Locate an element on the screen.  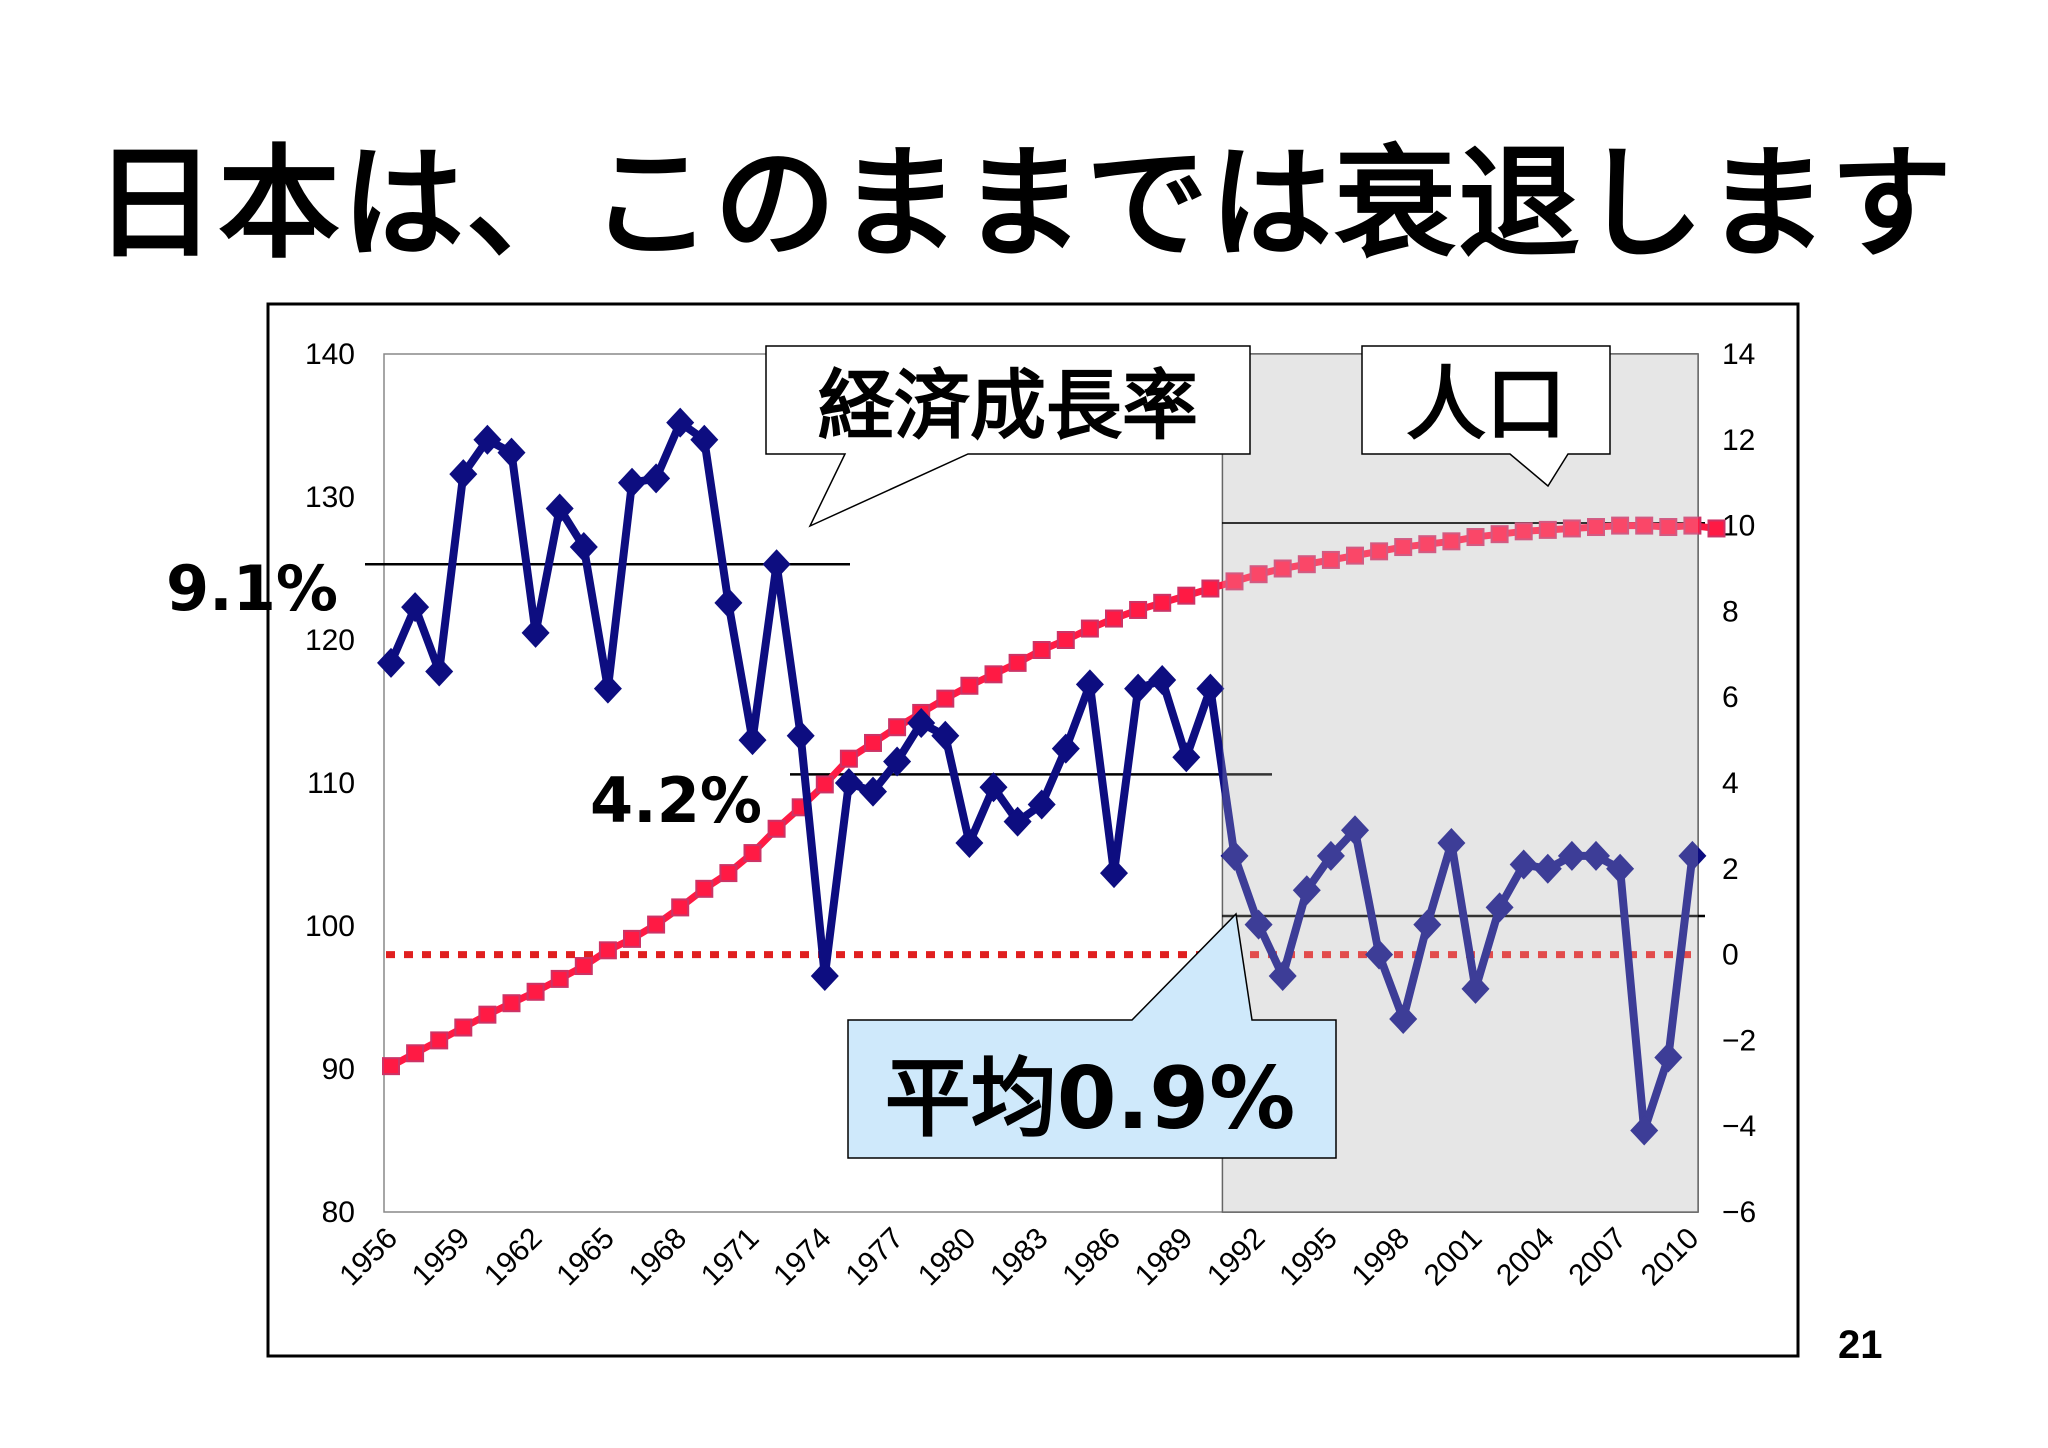
left-tick-label: 140 is located at coordinates (330, 354).